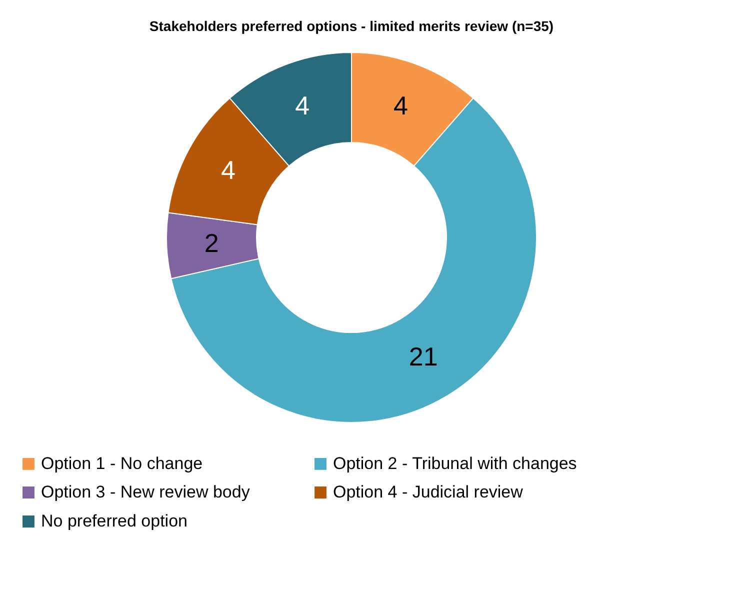 The image size is (743, 592). Describe the element at coordinates (428, 492) in the screenshot. I see `legend-label: Option 4 - Judicial review` at that location.